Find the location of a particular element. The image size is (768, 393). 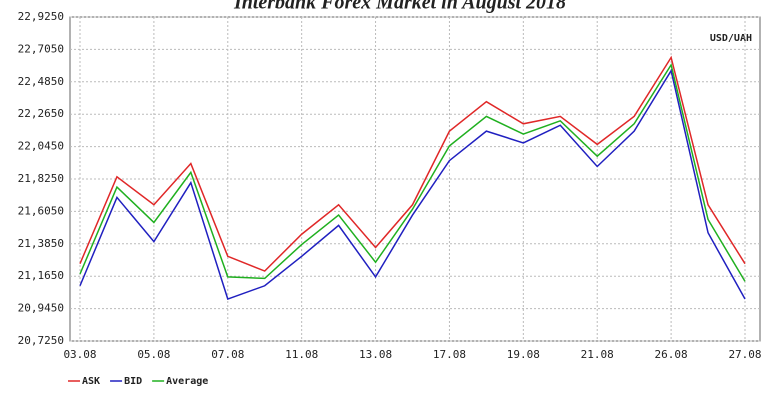

y-tick-label: 22,9250 is located at coordinates (41, 16).